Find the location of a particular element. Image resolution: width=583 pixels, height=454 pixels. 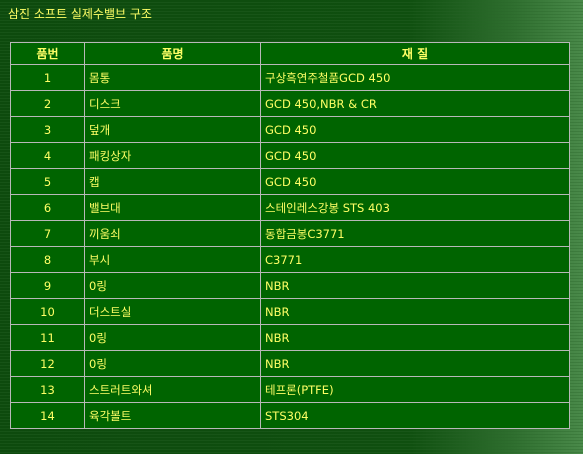

part-name-cell: 육각볼트 is located at coordinates (172, 415).